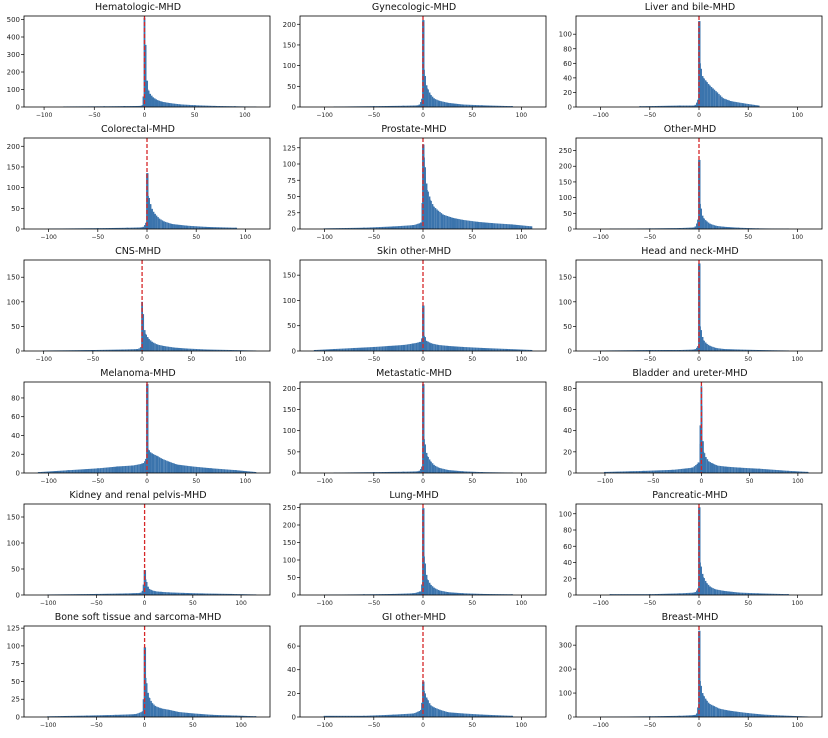 The image size is (828, 738). What do you see at coordinates (97, 237) in the screenshot?
I see `x-tick-label: −50` at bounding box center [97, 237].